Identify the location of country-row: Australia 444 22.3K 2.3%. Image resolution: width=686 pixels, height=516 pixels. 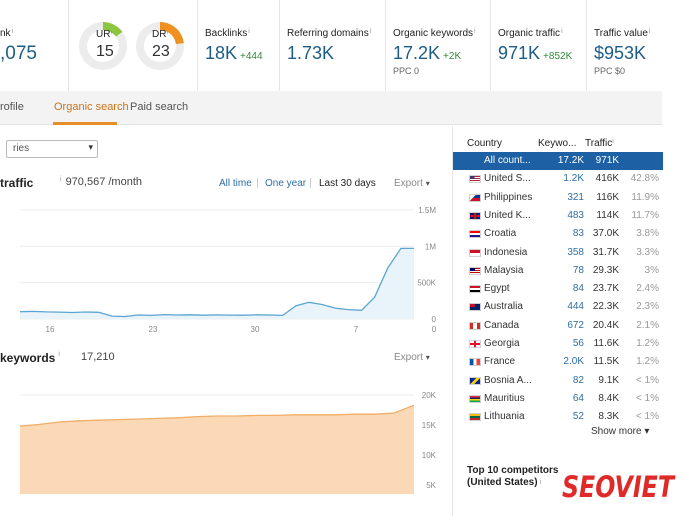
(558, 307).